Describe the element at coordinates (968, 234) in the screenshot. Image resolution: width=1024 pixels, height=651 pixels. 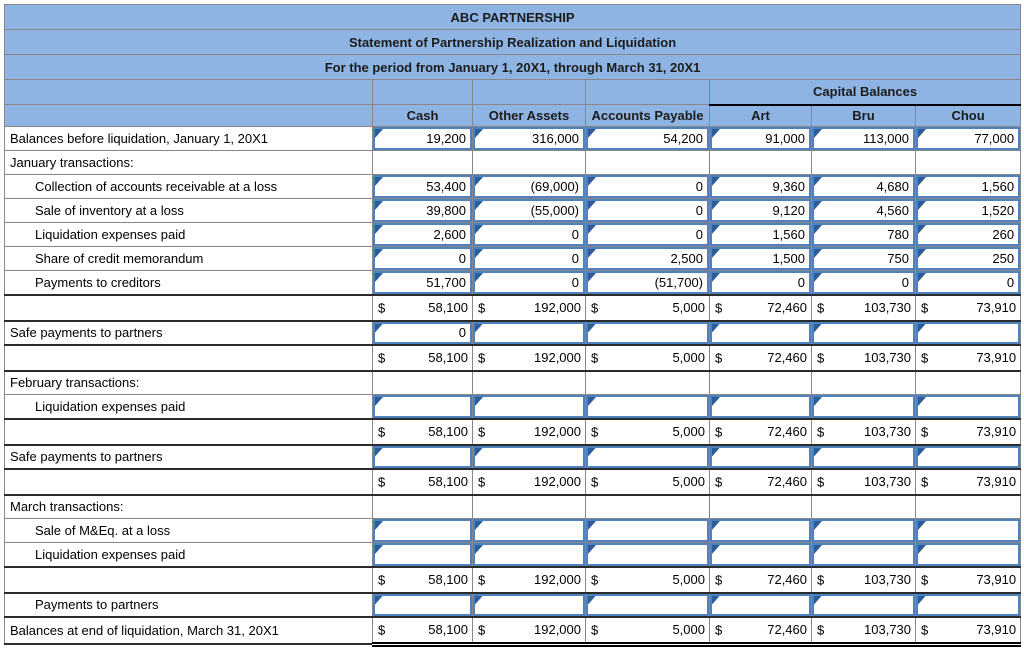
I see `input-cell: 260` at that location.